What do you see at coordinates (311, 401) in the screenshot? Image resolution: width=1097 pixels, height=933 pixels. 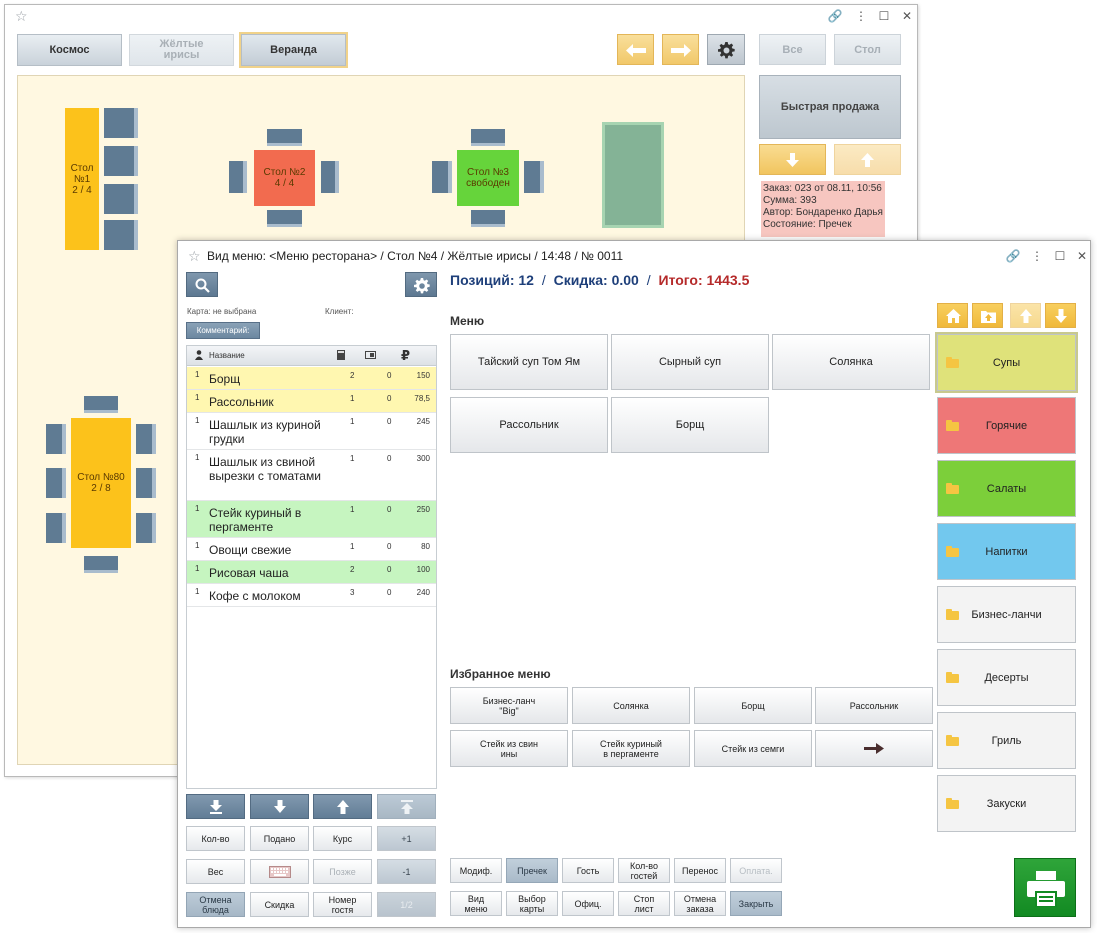 I see `order-row: 1 Рассольник 1 0 78,5` at bounding box center [311, 401].